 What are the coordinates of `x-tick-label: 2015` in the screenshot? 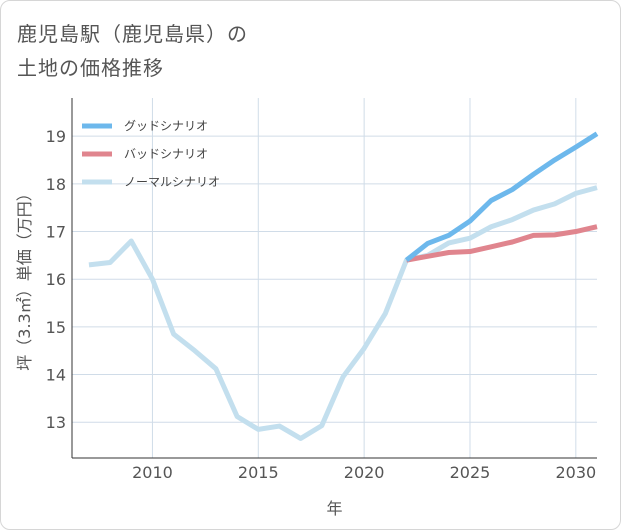 It's located at (258, 472).